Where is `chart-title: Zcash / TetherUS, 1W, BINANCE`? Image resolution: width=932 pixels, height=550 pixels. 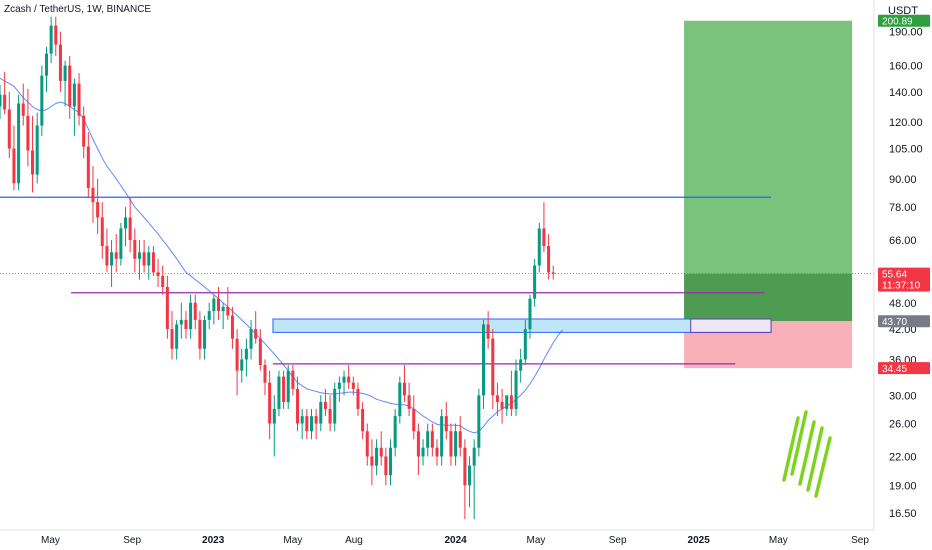 chart-title: Zcash / TetherUS, 1W, BINANCE is located at coordinates (78, 9).